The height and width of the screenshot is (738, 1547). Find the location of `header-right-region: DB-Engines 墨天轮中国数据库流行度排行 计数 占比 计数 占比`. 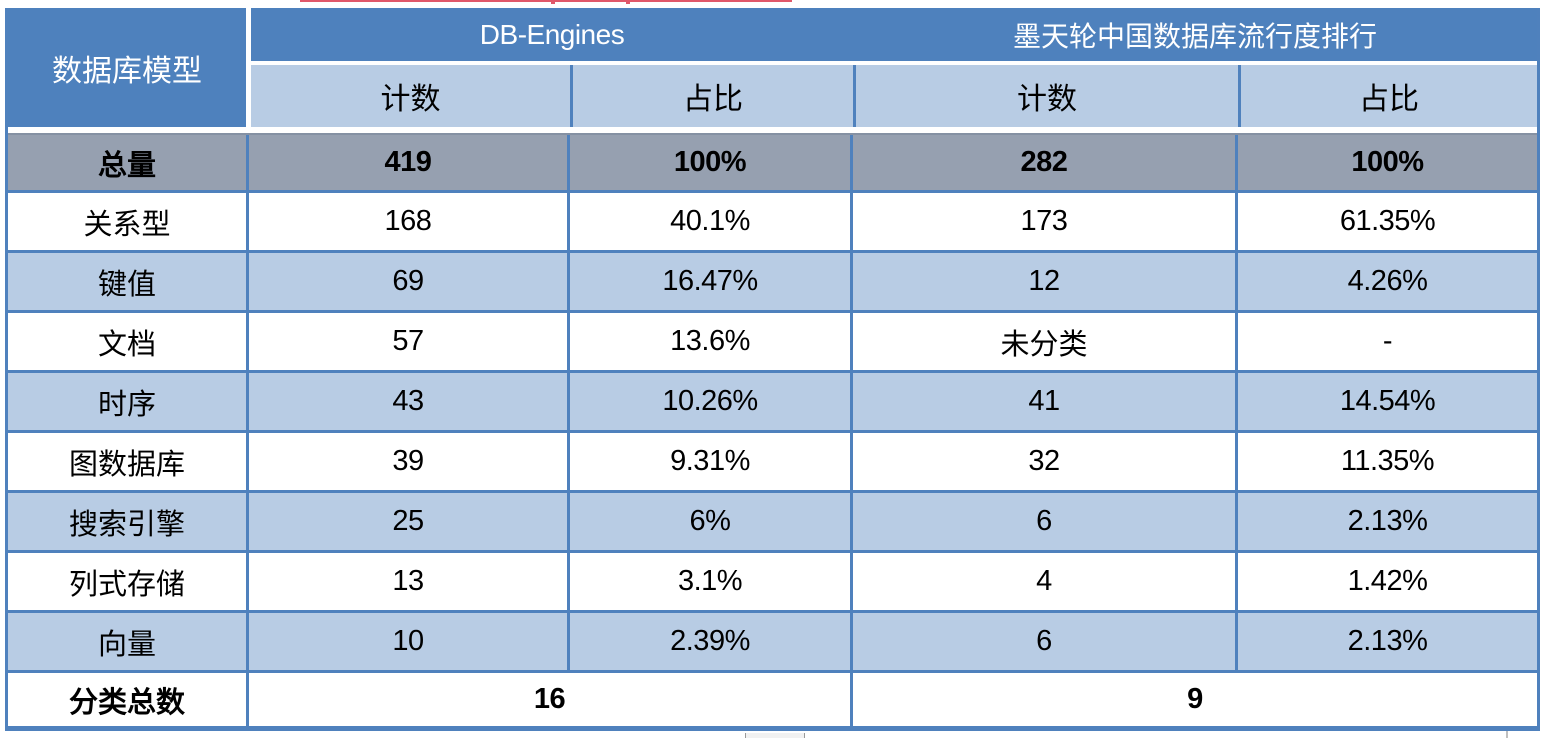

header-right-region: DB-Engines 墨天轮中国数据库流行度排行 计数 占比 计数 占比 is located at coordinates (894, 67).